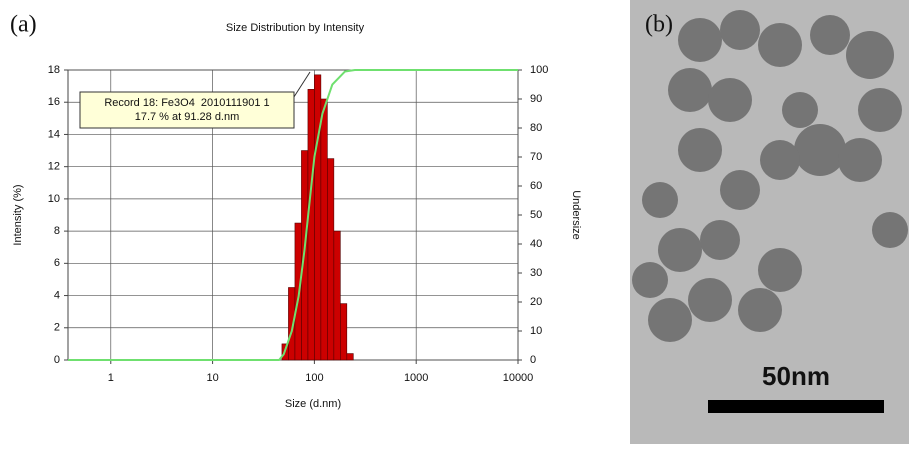 Image resolution: width=909 pixels, height=449 pixels. Describe the element at coordinates (295, 28) in the screenshot. I see `chart-title: Size Distribution by Intensity` at that location.